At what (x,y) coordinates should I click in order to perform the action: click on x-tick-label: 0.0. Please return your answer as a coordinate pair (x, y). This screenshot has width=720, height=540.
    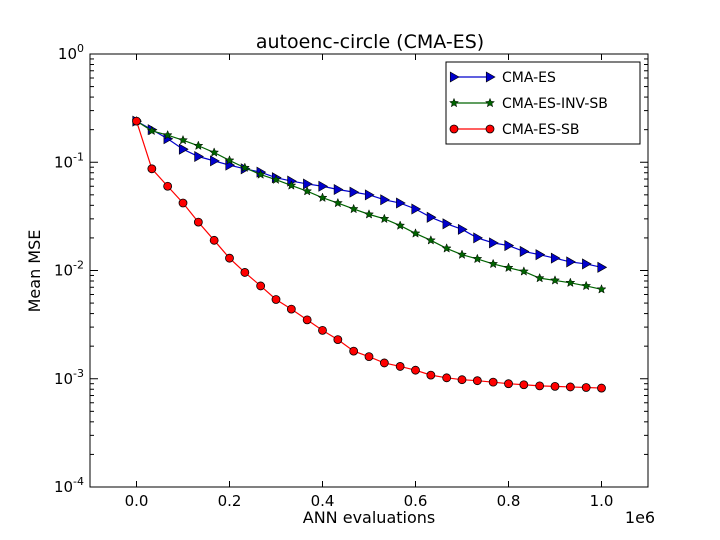
    Looking at the image, I should click on (137, 501).